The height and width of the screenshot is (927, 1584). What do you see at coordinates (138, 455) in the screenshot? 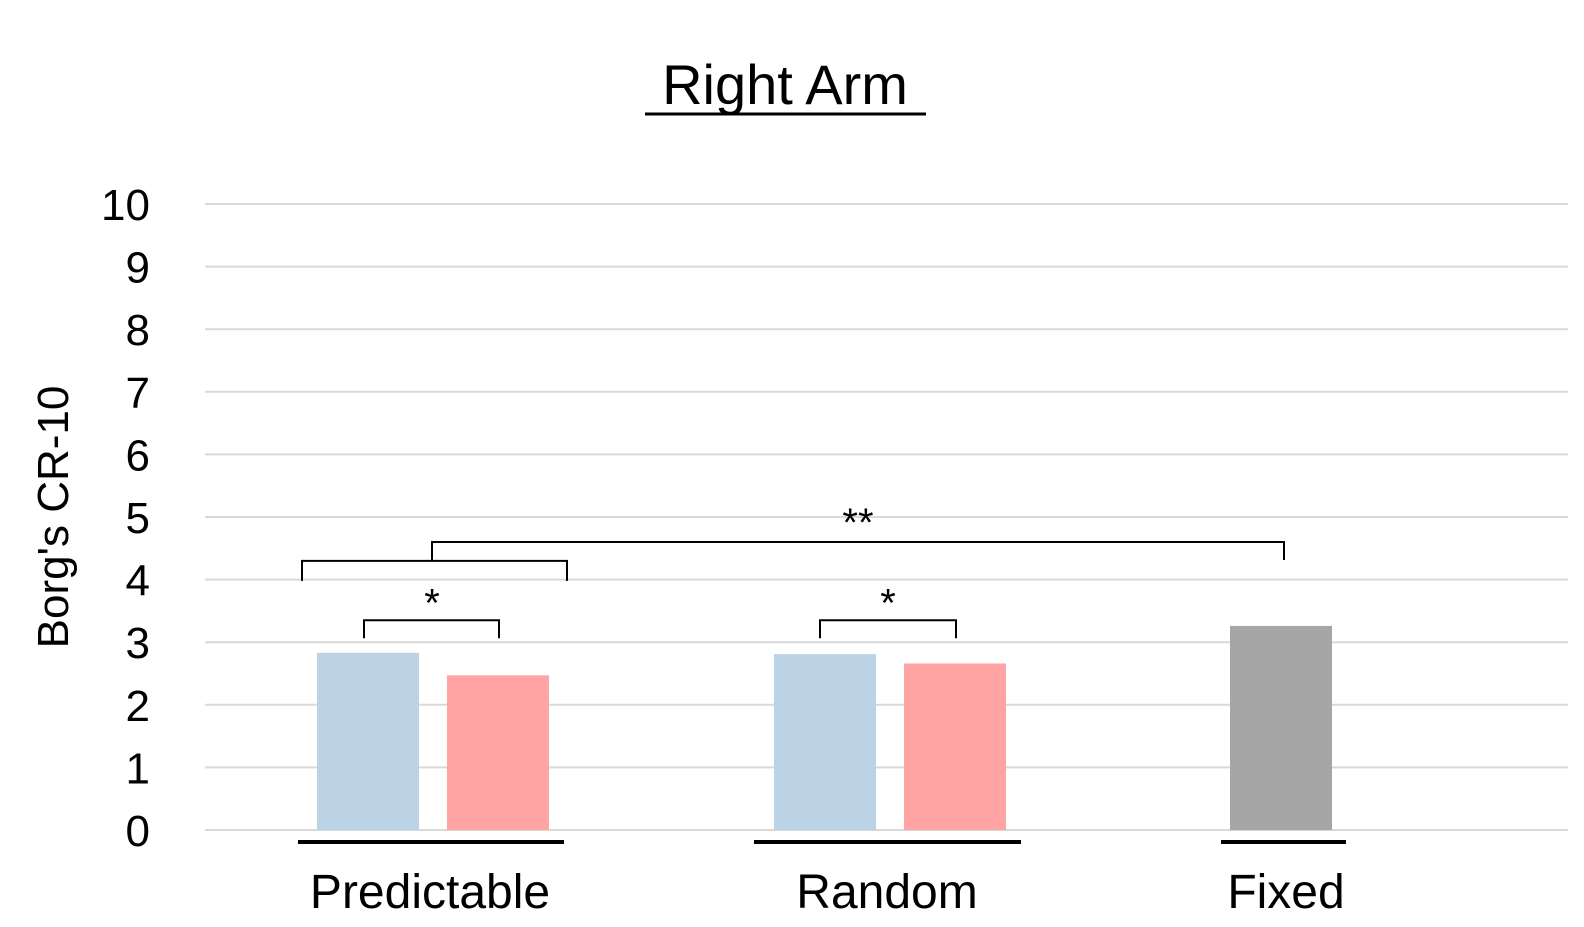
I see `y-tick-label: 6` at bounding box center [138, 455].